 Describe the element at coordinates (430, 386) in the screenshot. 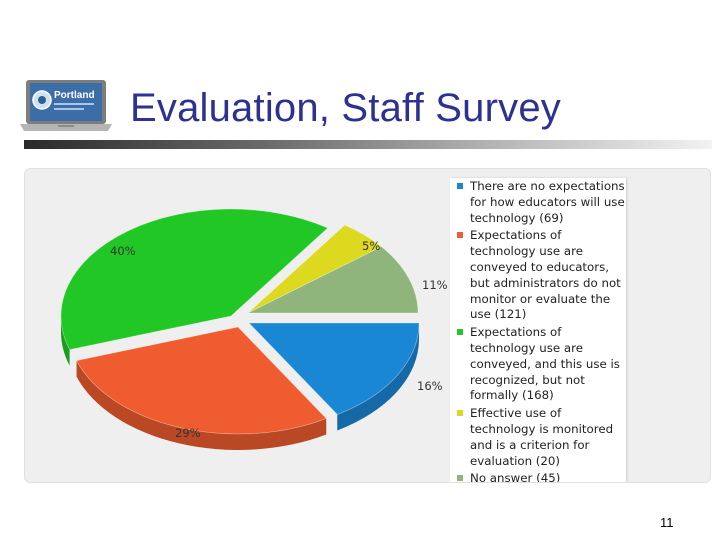

I see `slice-no-expectations-label: 16%` at that location.